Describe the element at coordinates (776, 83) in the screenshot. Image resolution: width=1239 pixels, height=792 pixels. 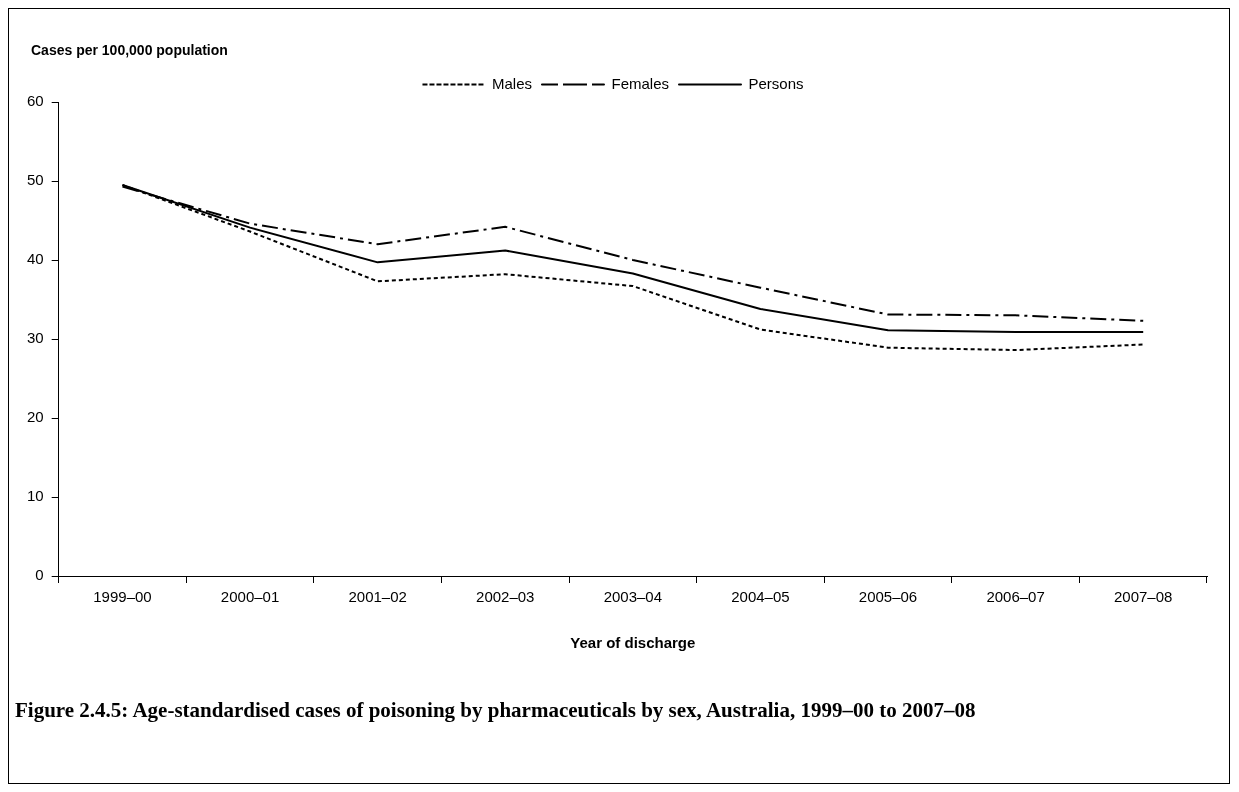
I see `legend-label: Persons` at that location.